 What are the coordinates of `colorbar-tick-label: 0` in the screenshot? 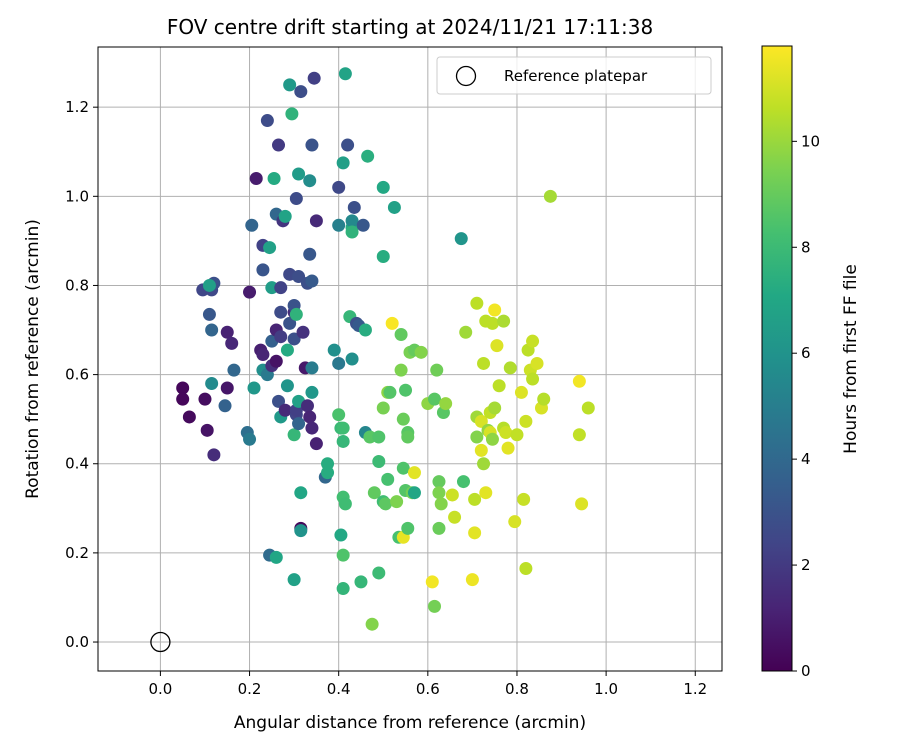 It's located at (806, 671).